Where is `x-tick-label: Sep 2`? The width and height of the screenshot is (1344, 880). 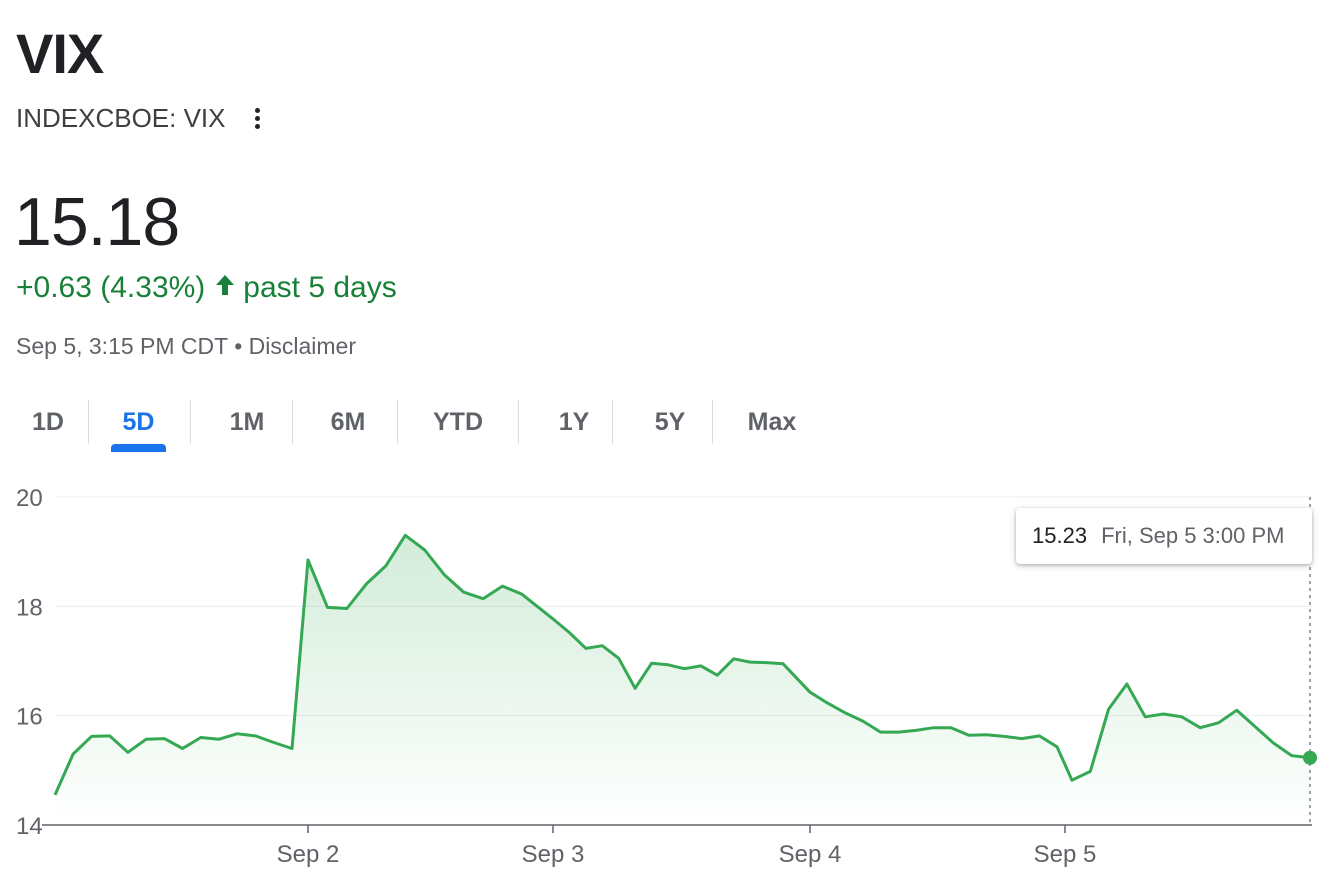
x-tick-label: Sep 2 is located at coordinates (308, 854).